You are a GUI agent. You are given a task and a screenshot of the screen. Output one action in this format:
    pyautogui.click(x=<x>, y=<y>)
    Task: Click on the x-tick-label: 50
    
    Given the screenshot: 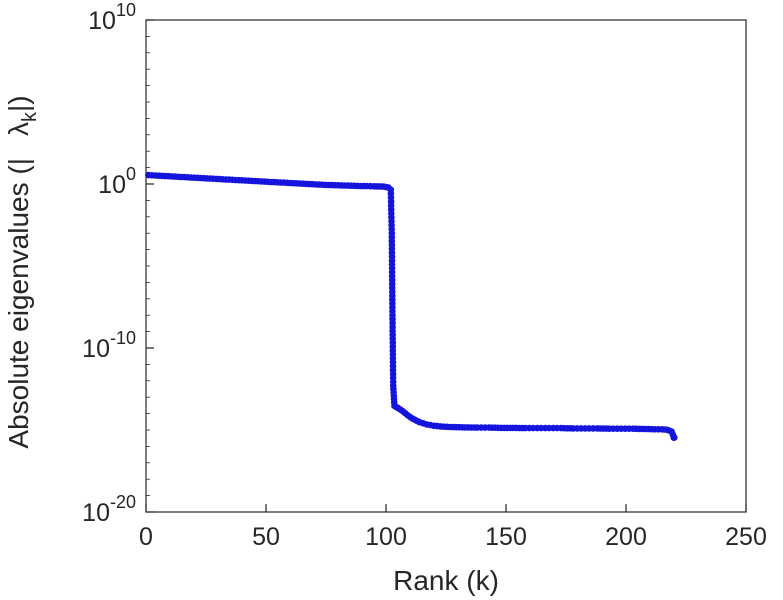 What is the action you would take?
    pyautogui.click(x=266, y=537)
    